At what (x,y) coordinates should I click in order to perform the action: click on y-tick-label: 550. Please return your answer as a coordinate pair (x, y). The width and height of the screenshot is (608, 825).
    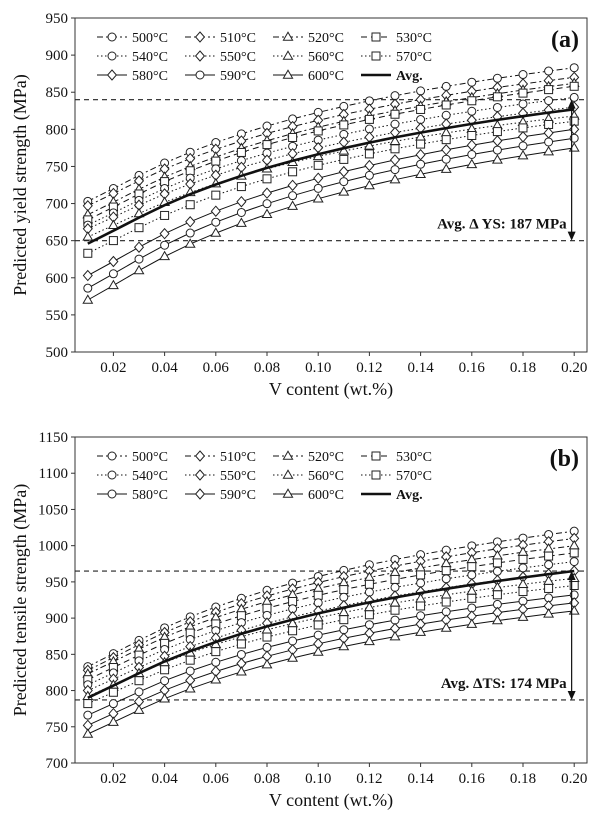
    Looking at the image, I should click on (57, 316).